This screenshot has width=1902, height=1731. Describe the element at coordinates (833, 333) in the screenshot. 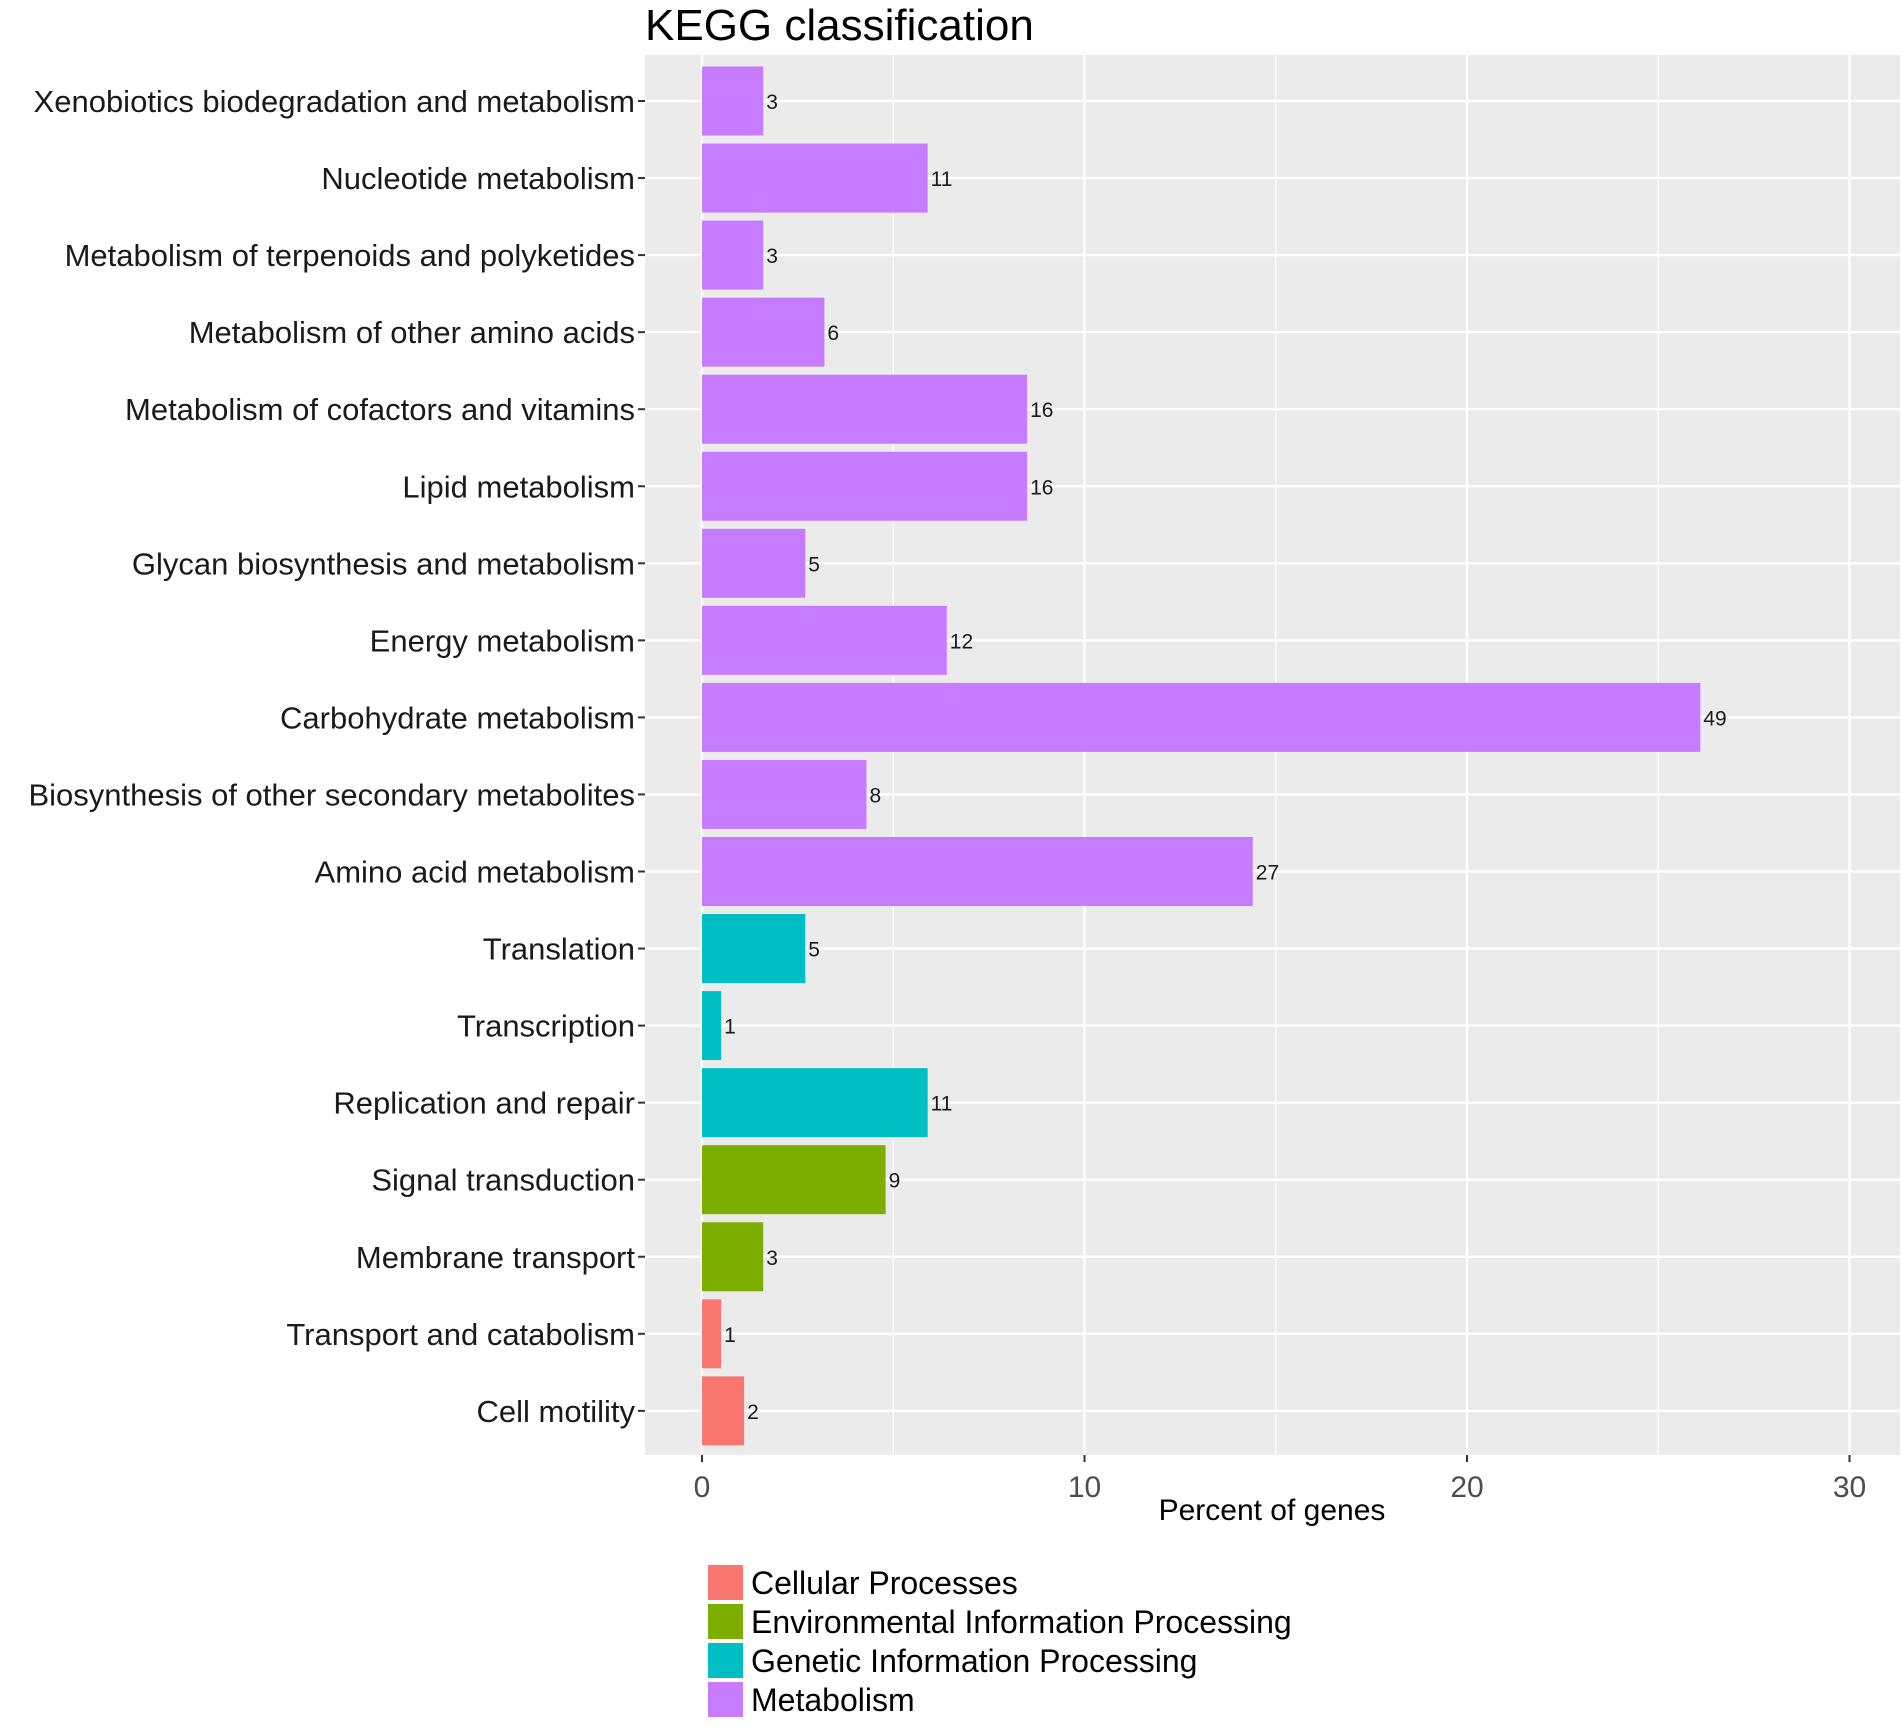

I see `bar-value-label: 6` at that location.